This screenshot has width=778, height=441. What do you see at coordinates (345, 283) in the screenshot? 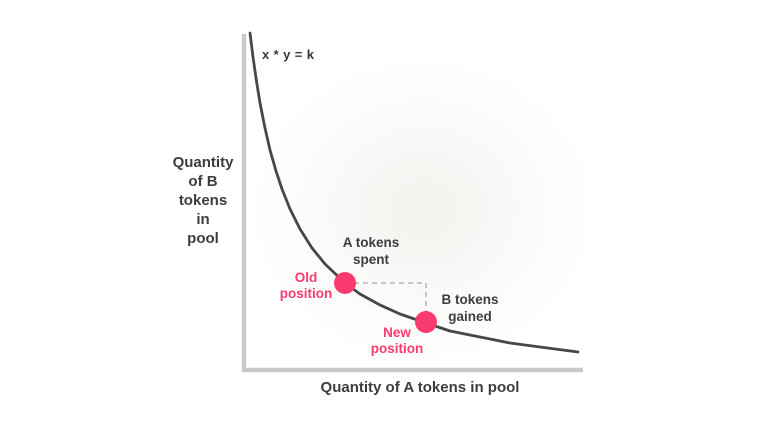
I see `old-position-dot` at bounding box center [345, 283].